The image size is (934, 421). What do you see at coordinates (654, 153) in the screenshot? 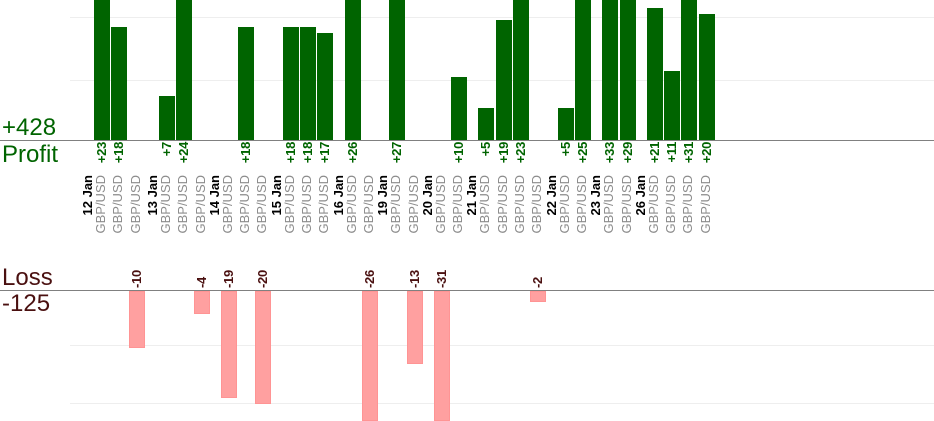
I see `profit-value-label: +21` at bounding box center [654, 153].